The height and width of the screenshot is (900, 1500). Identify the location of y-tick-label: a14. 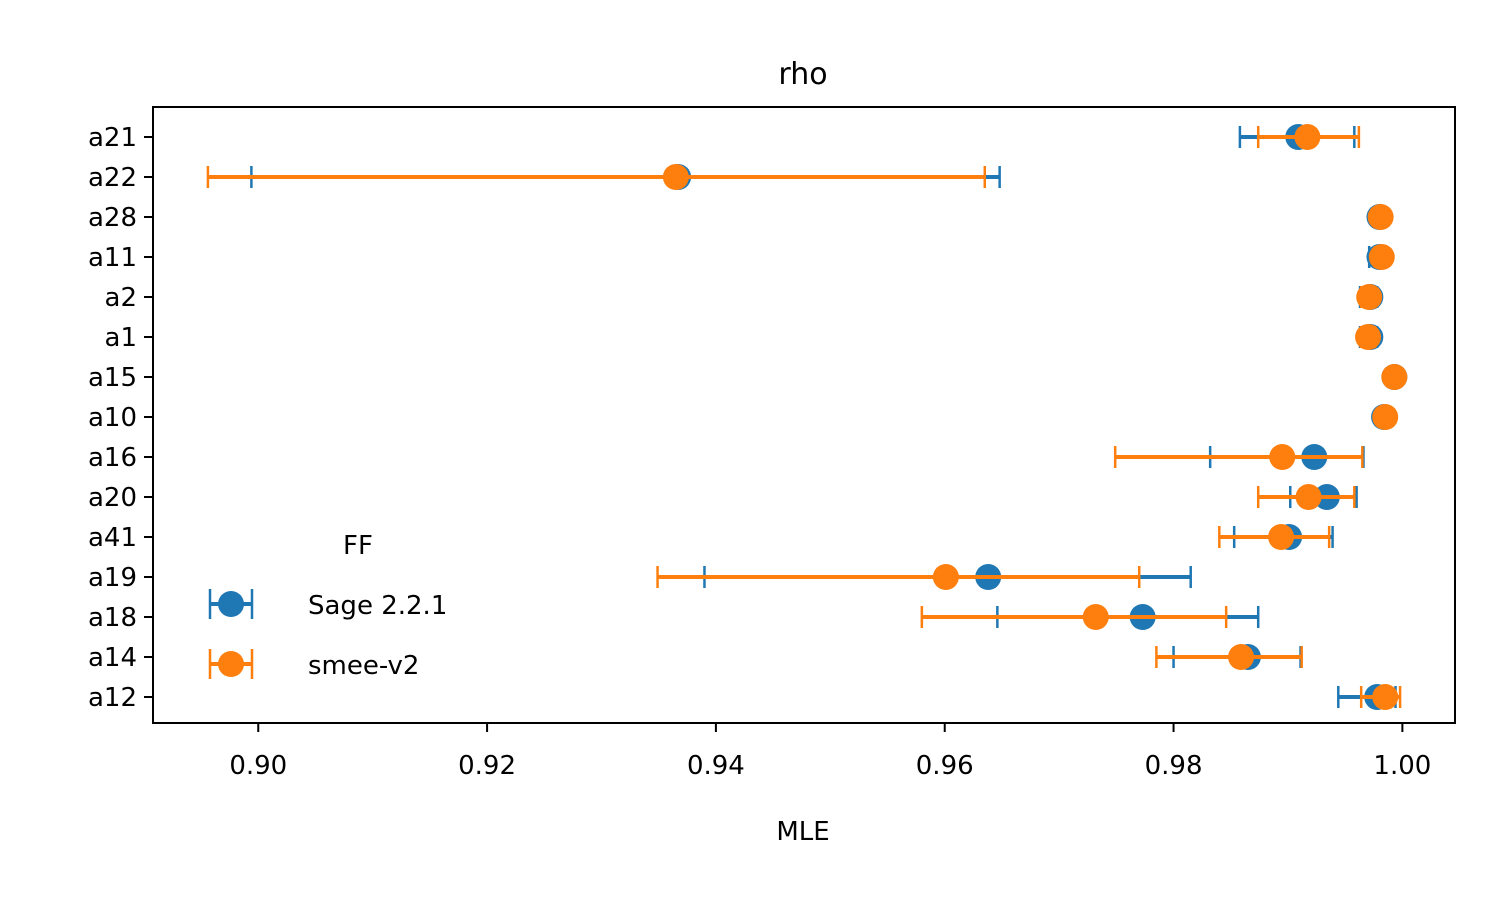
(112, 658).